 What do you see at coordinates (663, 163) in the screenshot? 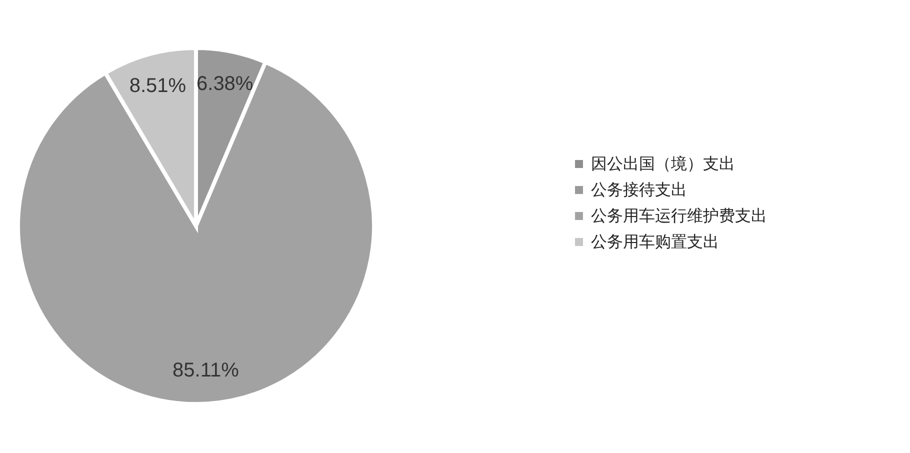
I see `legend-label: 因公出国（境）支出` at bounding box center [663, 163].